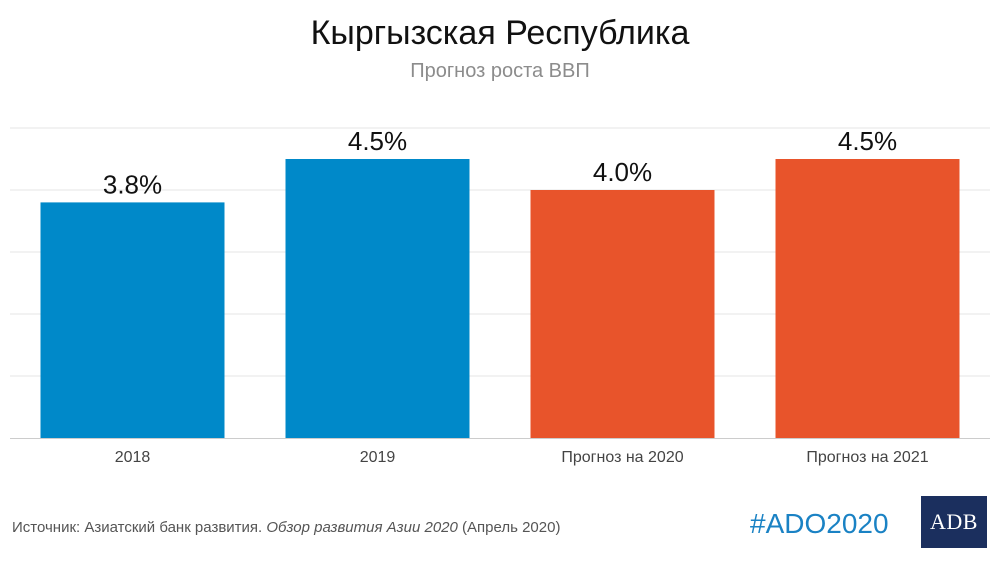 The width and height of the screenshot is (1000, 562). What do you see at coordinates (622, 172) in the screenshot?
I see `data-label: 4.0%` at bounding box center [622, 172].